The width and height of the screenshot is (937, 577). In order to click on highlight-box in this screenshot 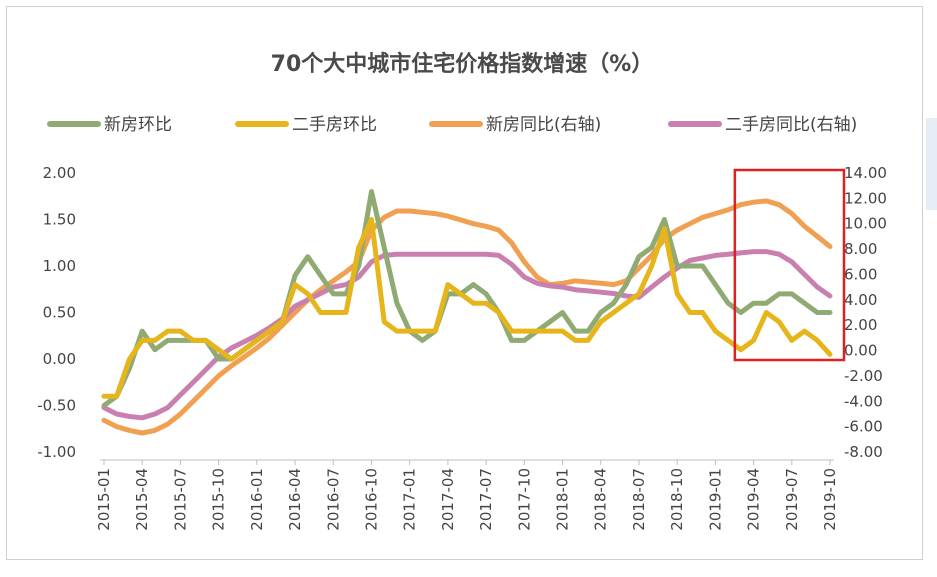, I will do `click(789, 265)`.